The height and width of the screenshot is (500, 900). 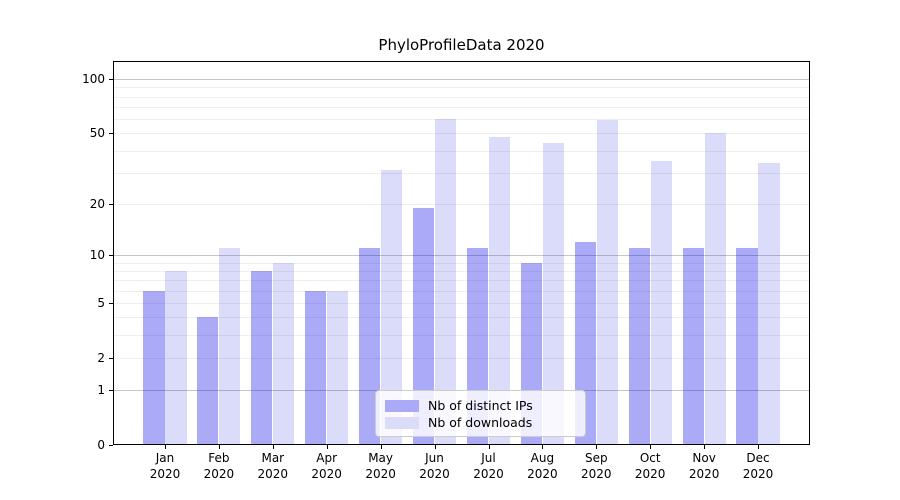 I want to click on legend-item-downloads: Nb of downloads, so click(x=480, y=422).